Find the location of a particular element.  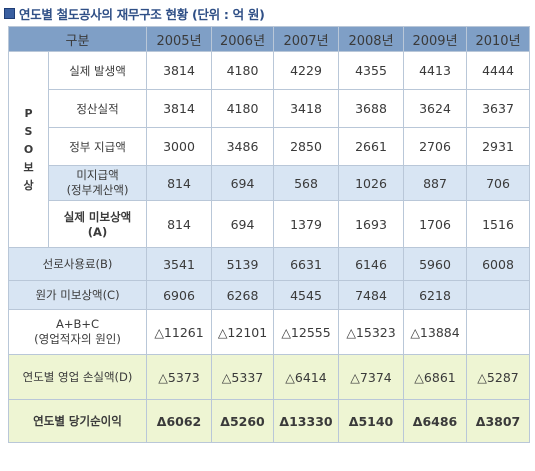

cell: △6861 is located at coordinates (435, 377).